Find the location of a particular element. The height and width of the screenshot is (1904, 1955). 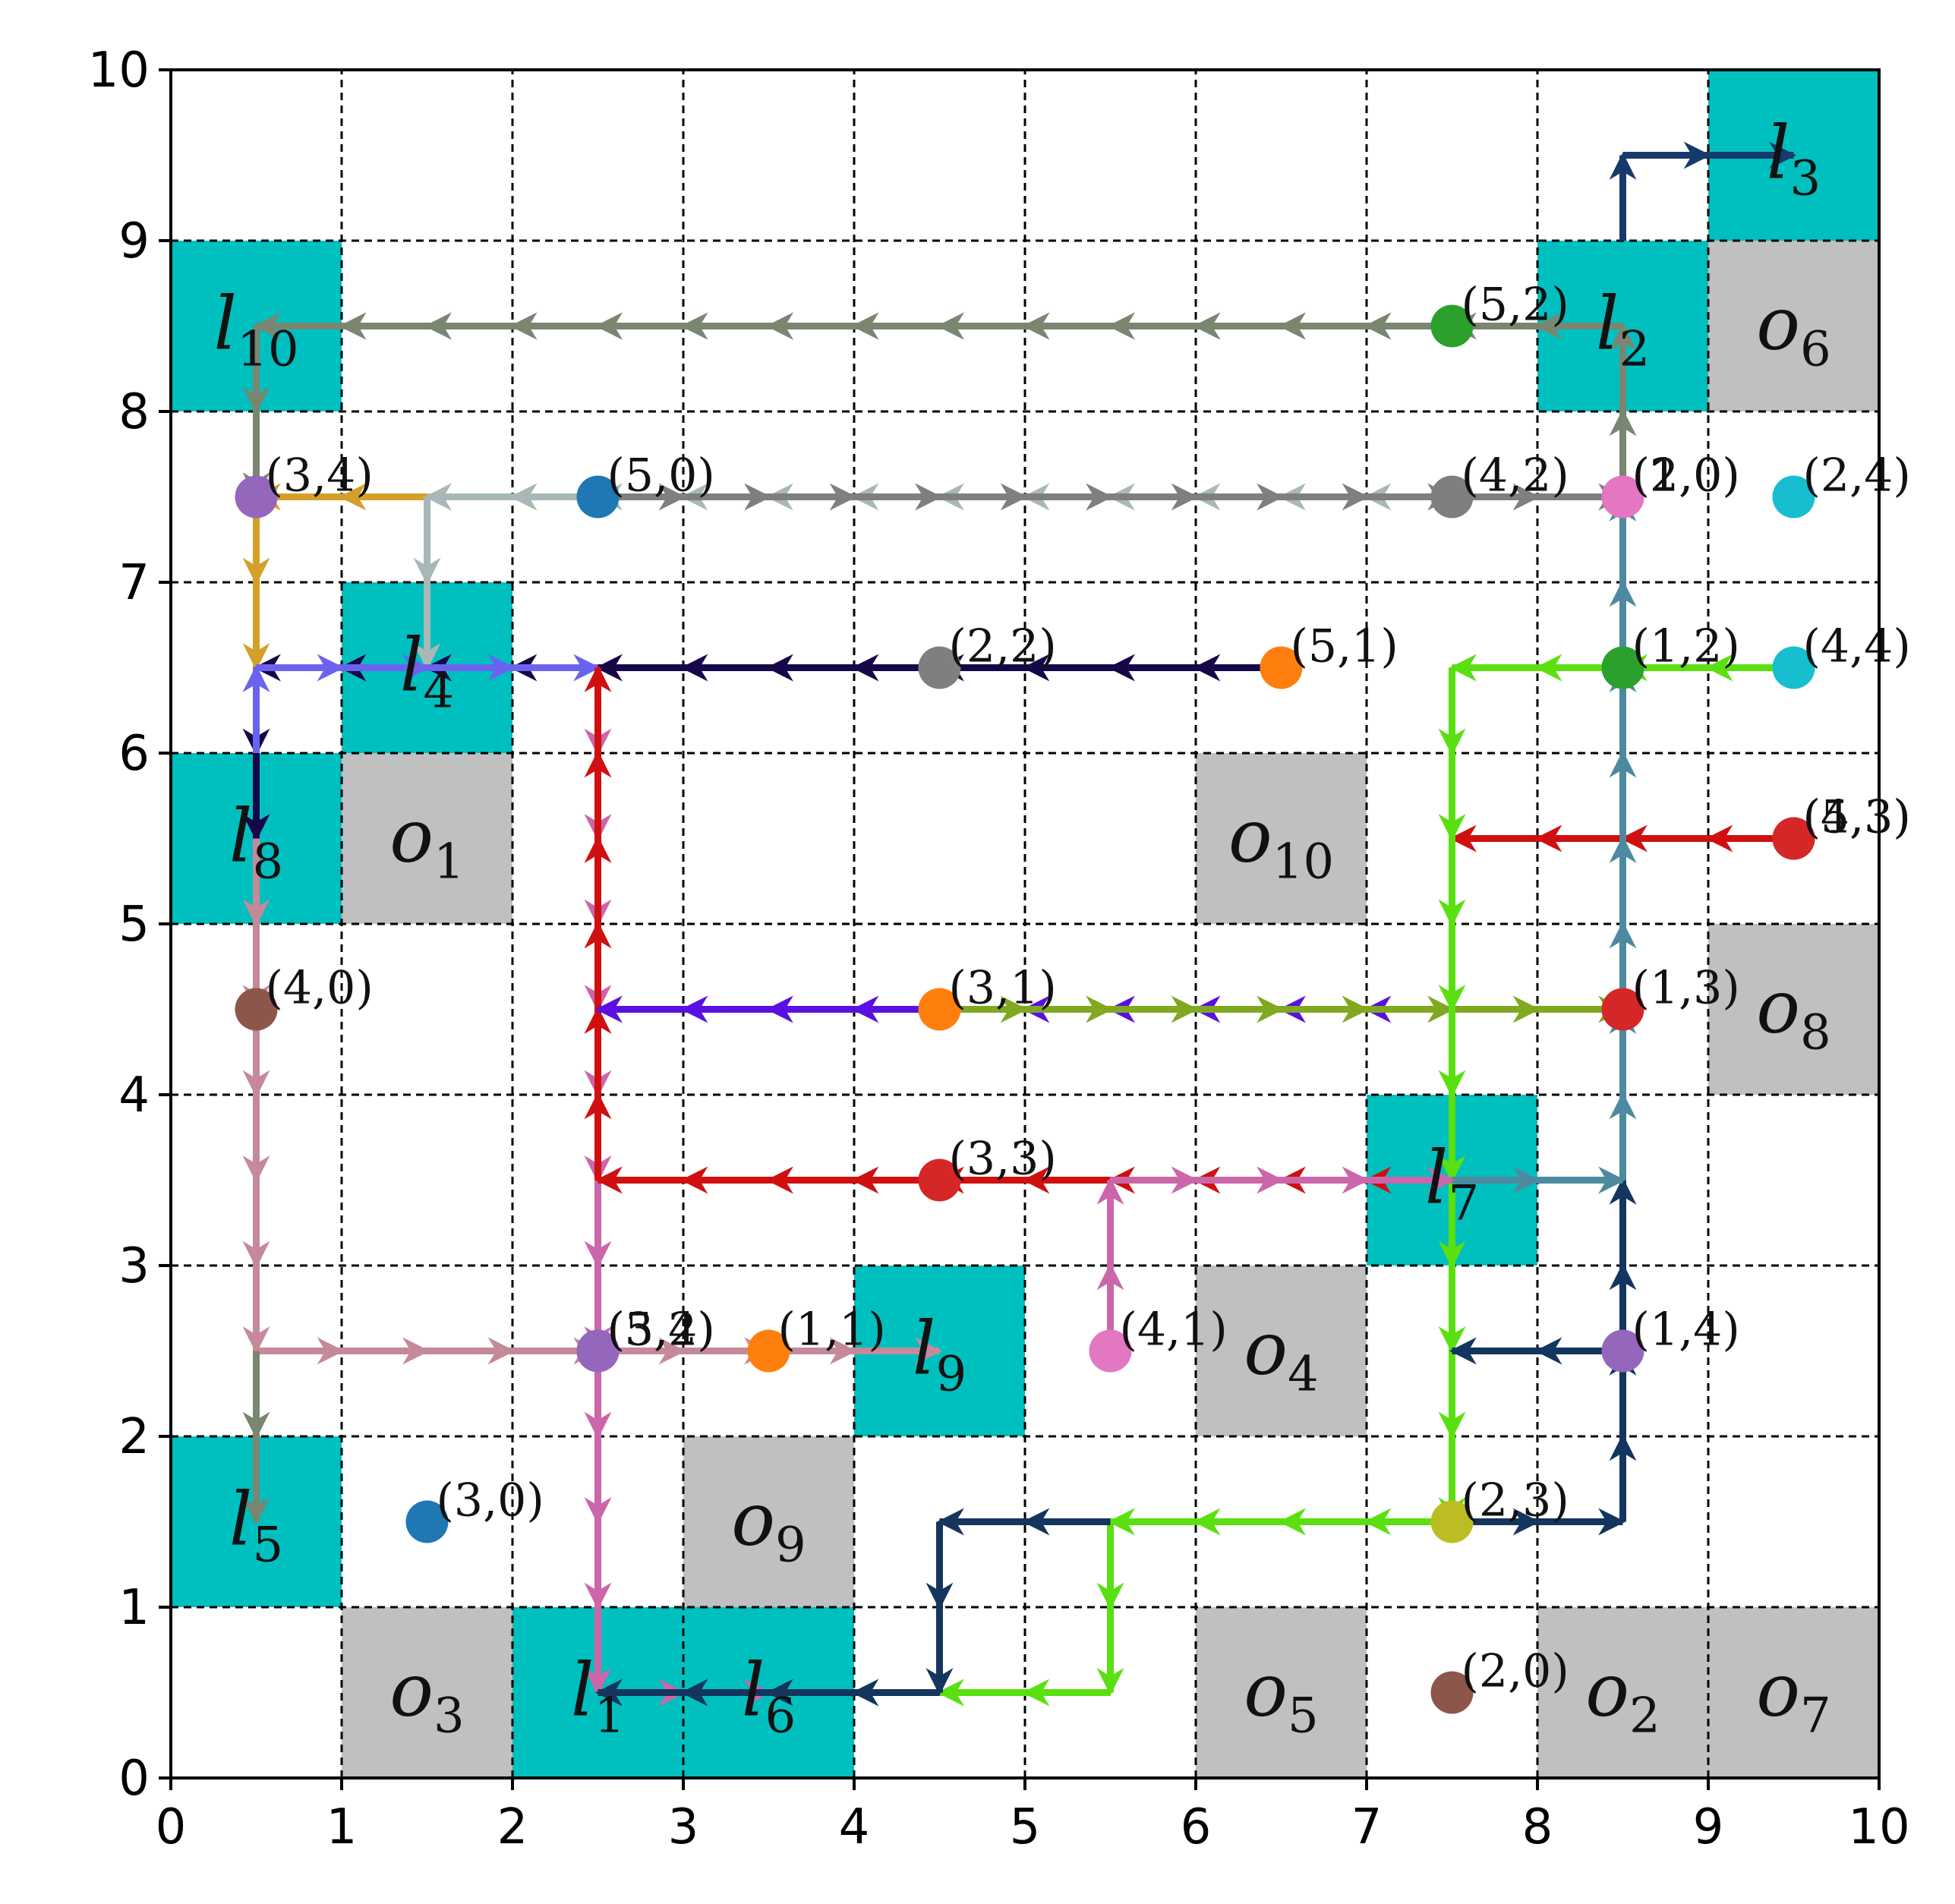

obstacle-cell-o5 is located at coordinates (1281, 1692).